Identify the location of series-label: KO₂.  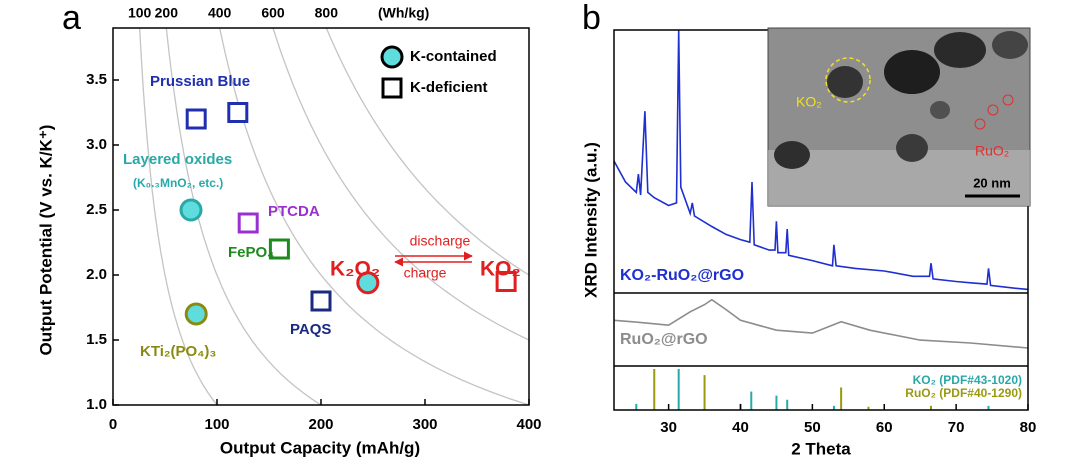
(500, 269).